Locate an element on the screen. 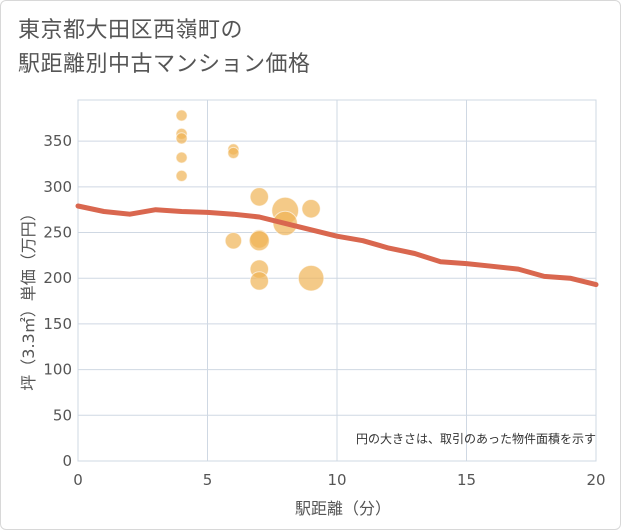  y-tick-label: 350 is located at coordinates (57, 141).